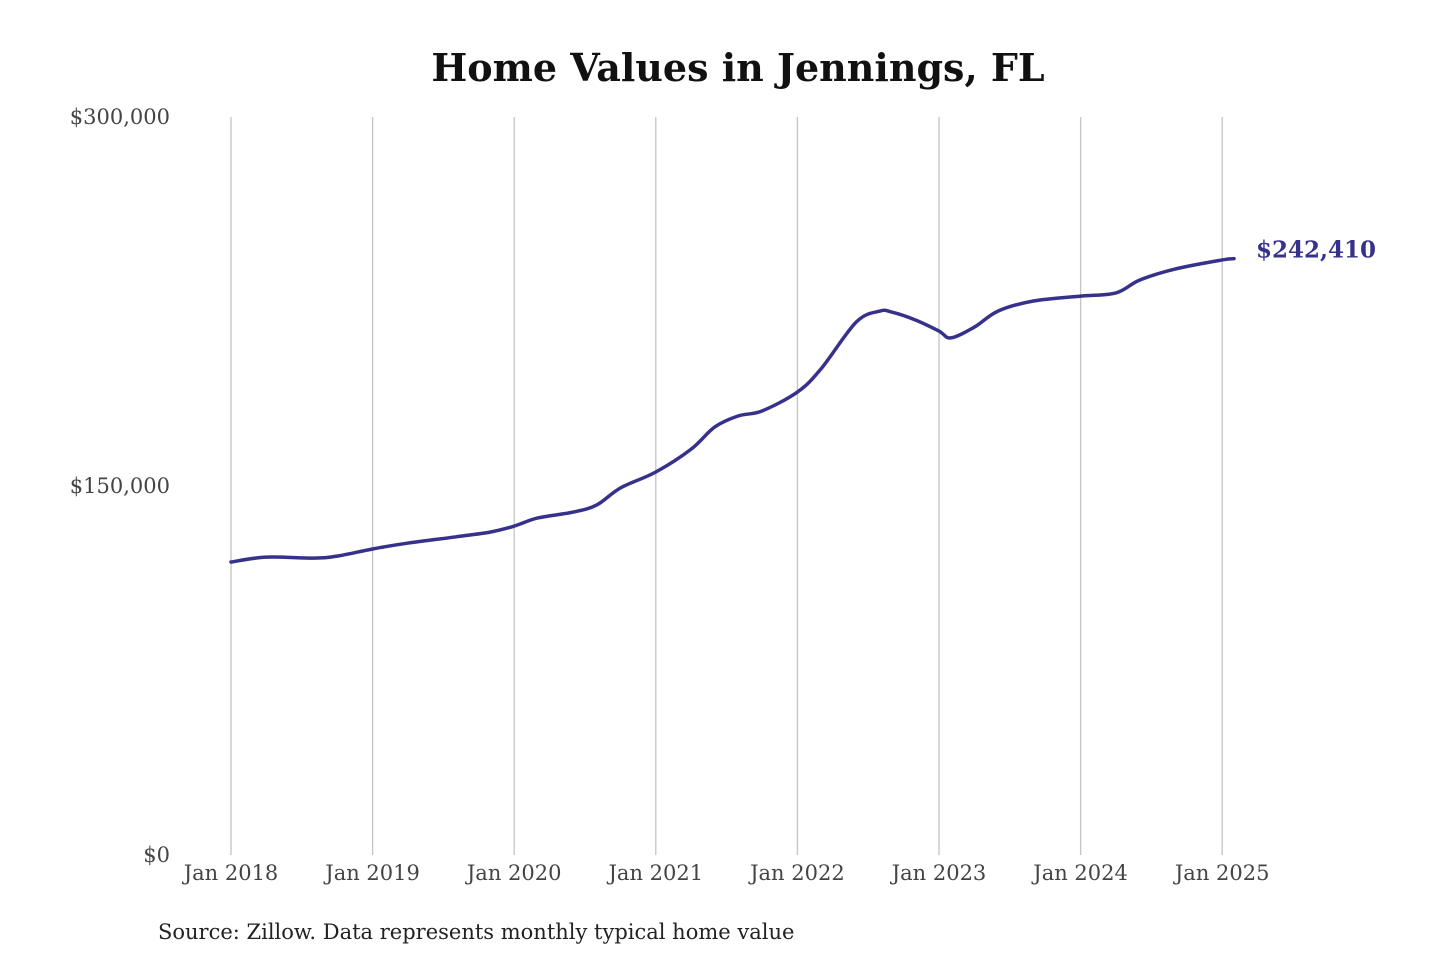 The width and height of the screenshot is (1440, 960). Describe the element at coordinates (371, 873) in the screenshot. I see `x-tick-label: Jan 2019` at that location.